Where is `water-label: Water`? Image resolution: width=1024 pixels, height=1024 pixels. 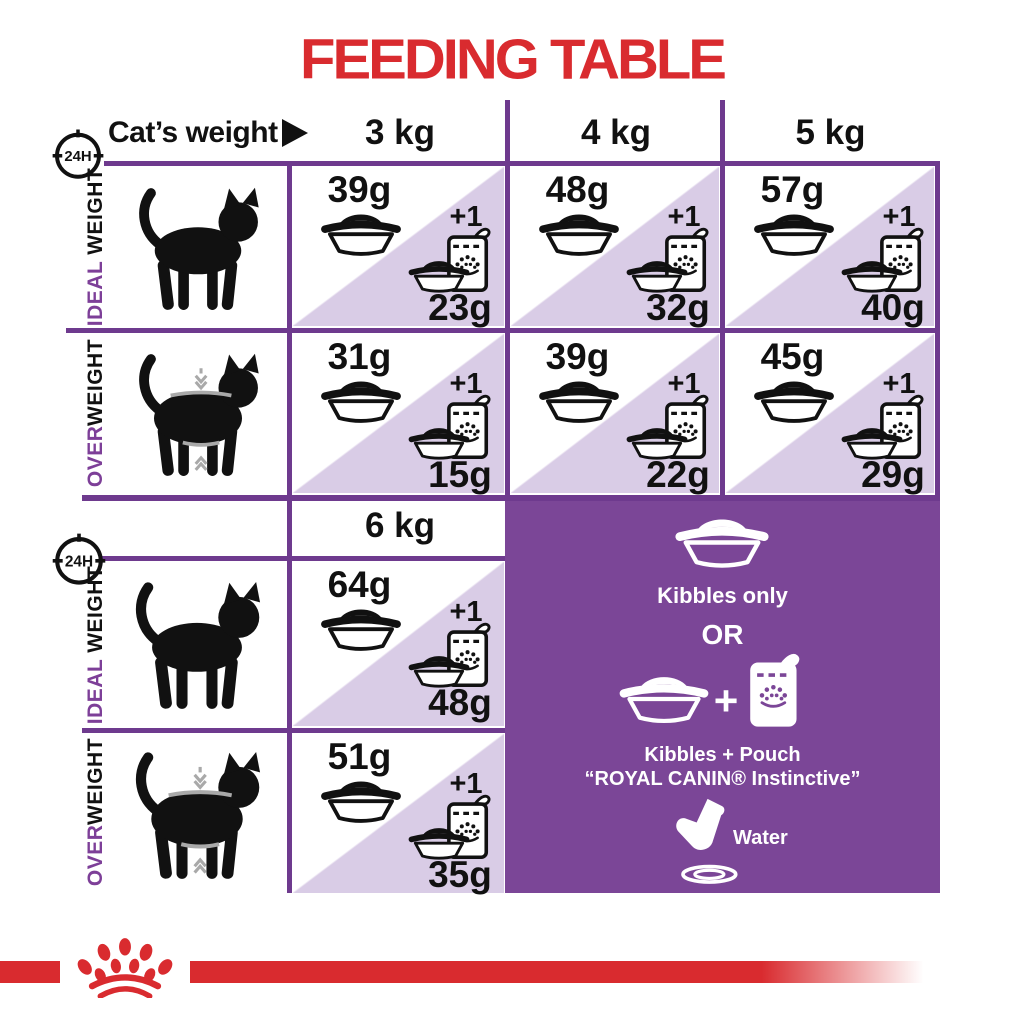
water-label: Water is located at coordinates (760, 838).